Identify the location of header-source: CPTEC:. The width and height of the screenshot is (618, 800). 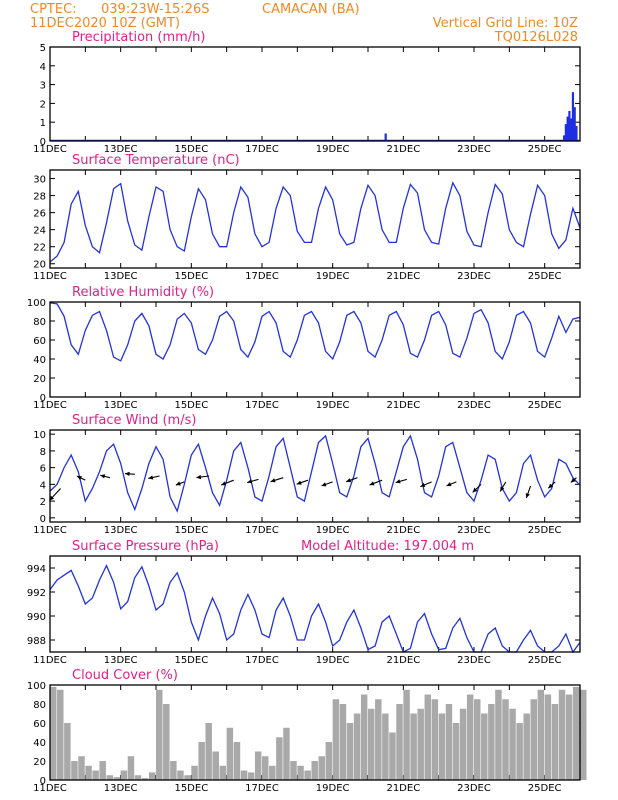
(53, 9).